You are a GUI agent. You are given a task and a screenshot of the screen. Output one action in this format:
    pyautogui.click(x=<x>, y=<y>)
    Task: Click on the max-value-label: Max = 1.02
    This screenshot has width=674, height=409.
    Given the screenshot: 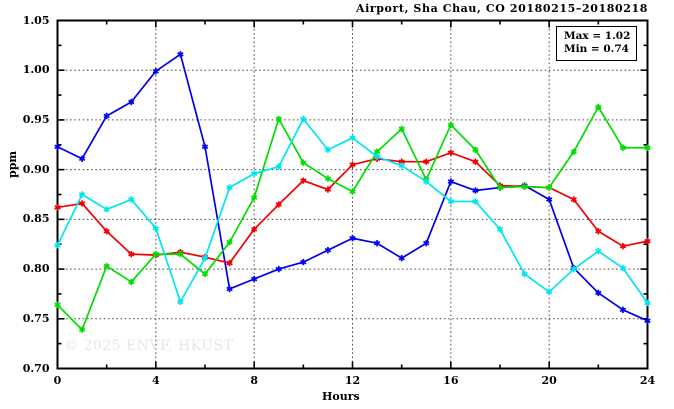 What is the action you would take?
    pyautogui.click(x=597, y=36)
    